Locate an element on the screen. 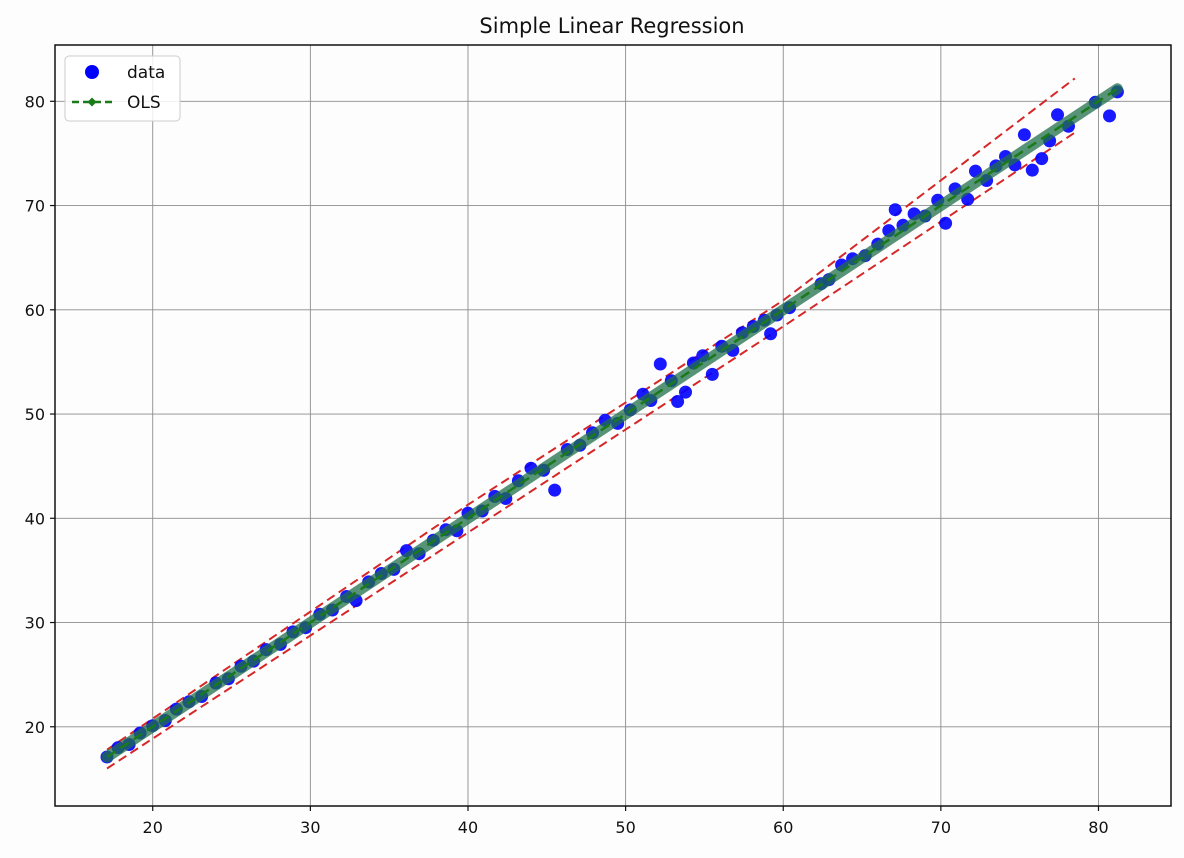 The height and width of the screenshot is (858, 1184). chart-title: Simple Linear Regression is located at coordinates (611, 26).